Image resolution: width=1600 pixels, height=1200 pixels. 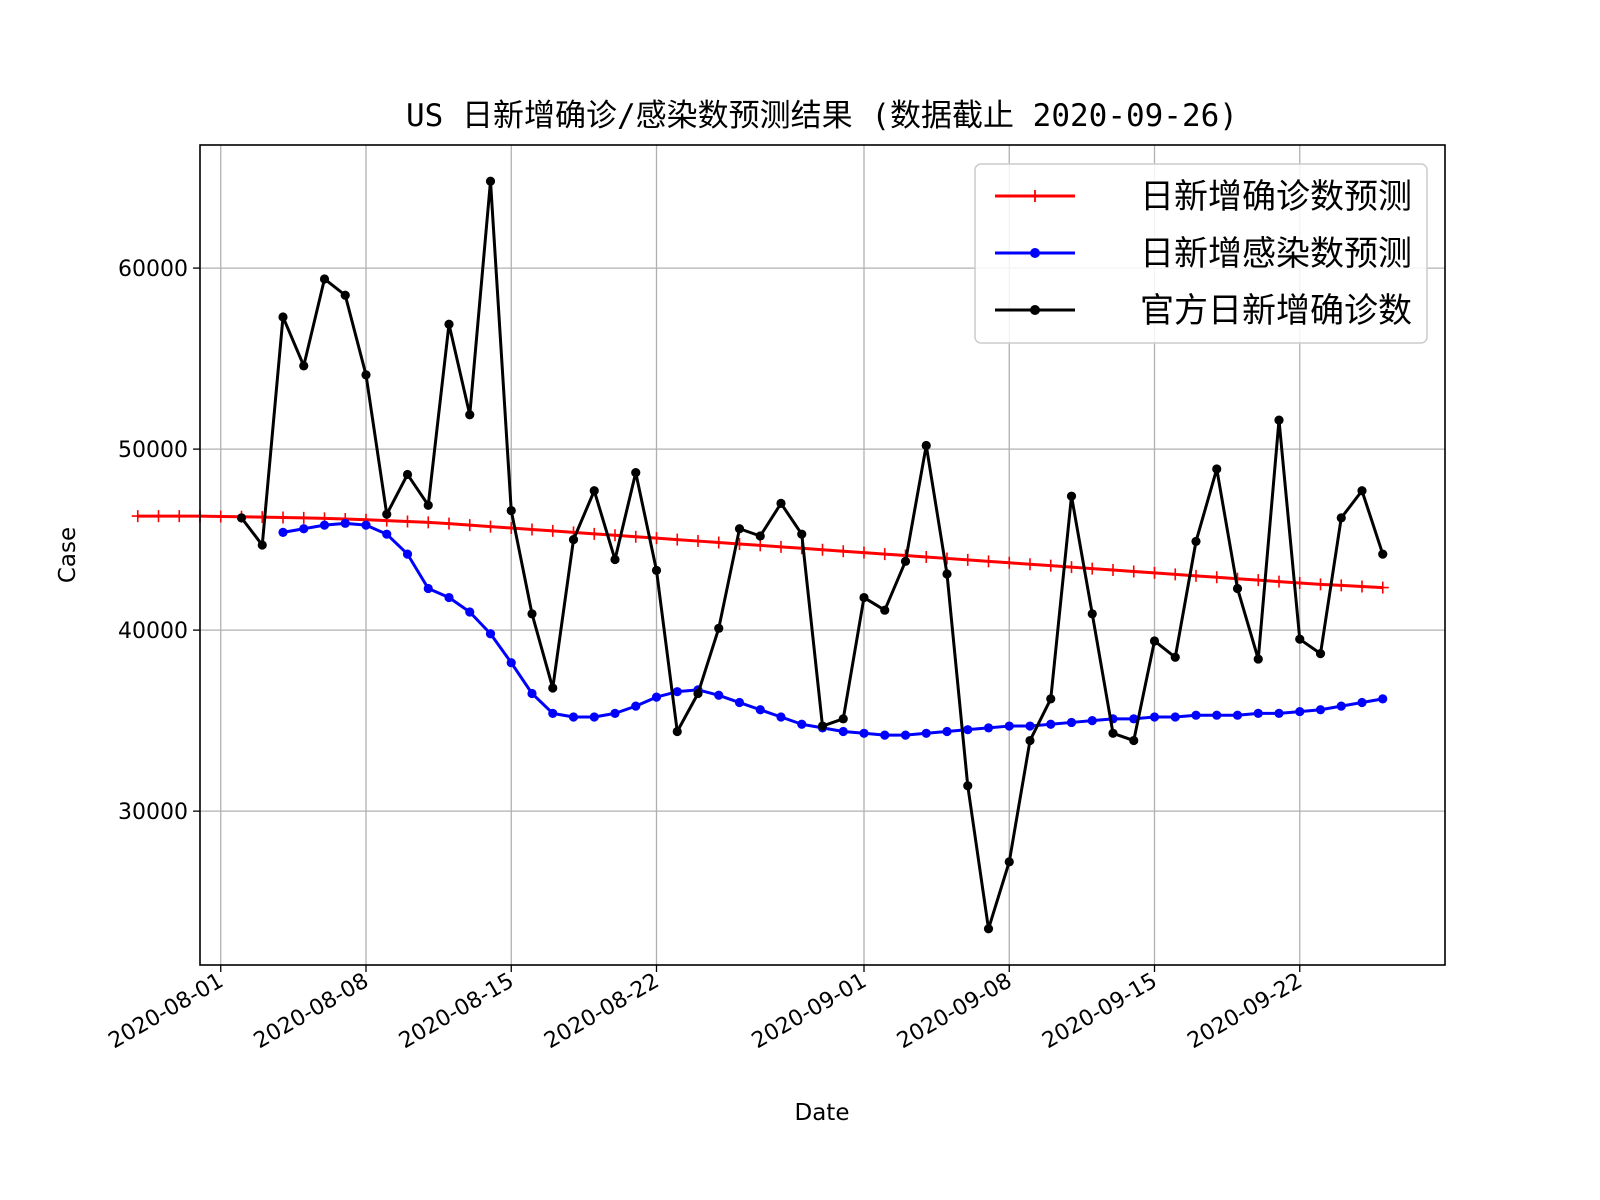 What do you see at coordinates (1035, 196) in the screenshot?
I see `legend-marker` at bounding box center [1035, 196].